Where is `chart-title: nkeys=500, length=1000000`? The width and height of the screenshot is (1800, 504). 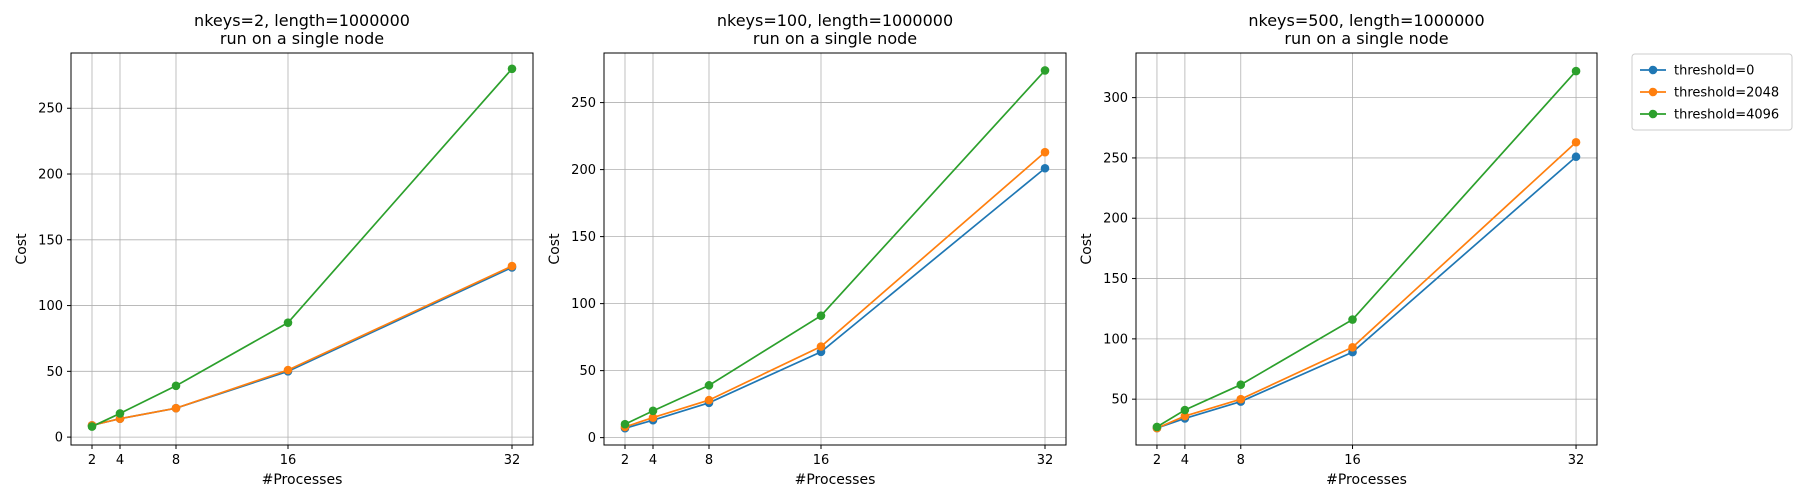
chart-title: nkeys=500, length=1000000 is located at coordinates (1366, 20).